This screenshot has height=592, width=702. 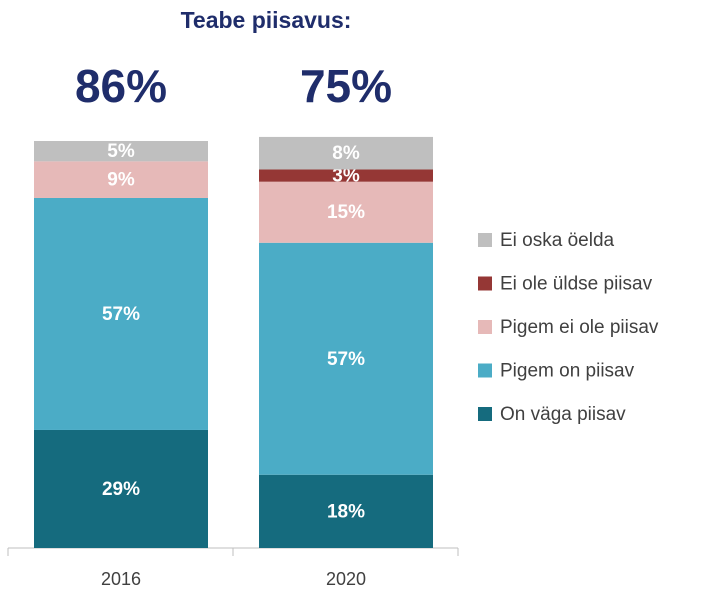 What do you see at coordinates (346, 86) in the screenshot?
I see `annotation: 75%` at bounding box center [346, 86].